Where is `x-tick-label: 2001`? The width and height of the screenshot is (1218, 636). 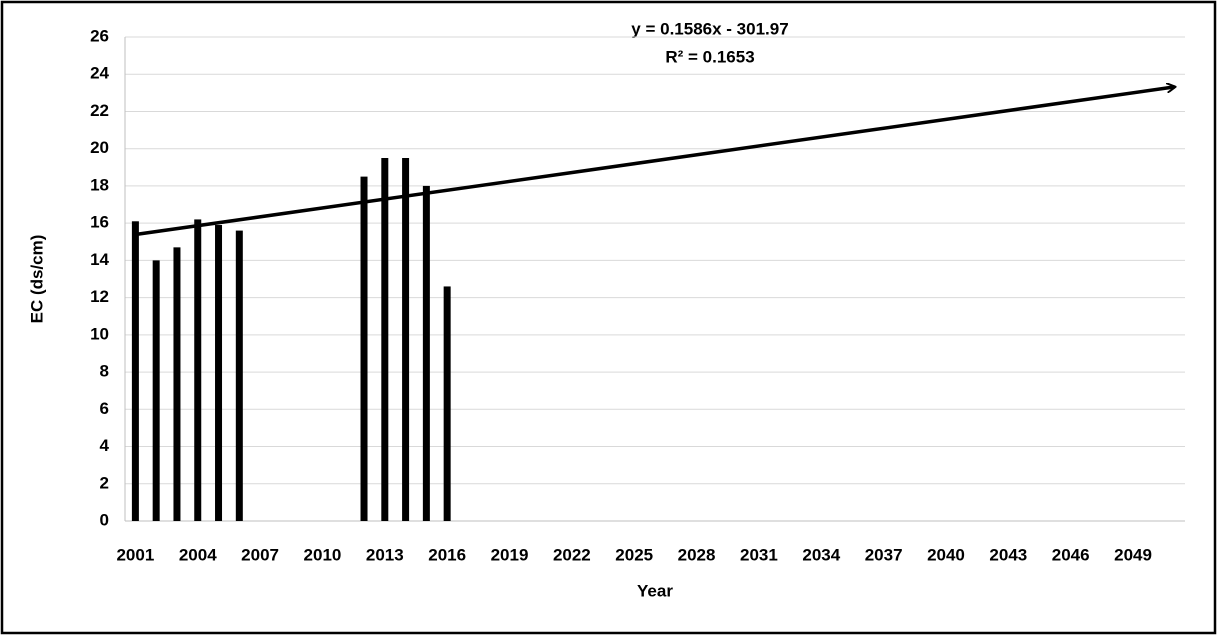 x-tick-label: 2001 is located at coordinates (135, 554).